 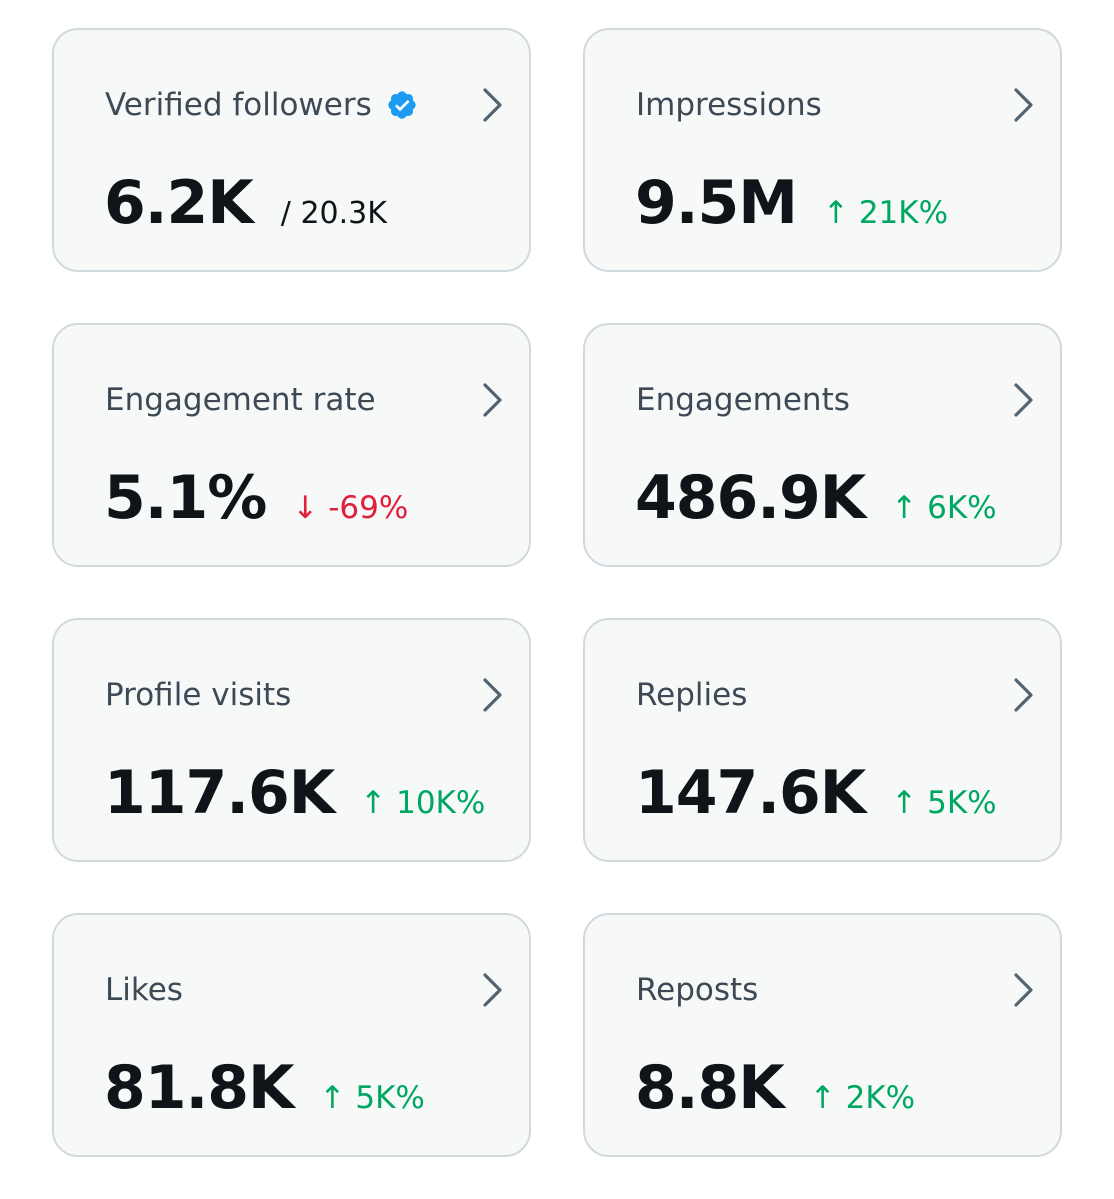 What do you see at coordinates (402, 105) in the screenshot?
I see `verified-badge-icon` at bounding box center [402, 105].